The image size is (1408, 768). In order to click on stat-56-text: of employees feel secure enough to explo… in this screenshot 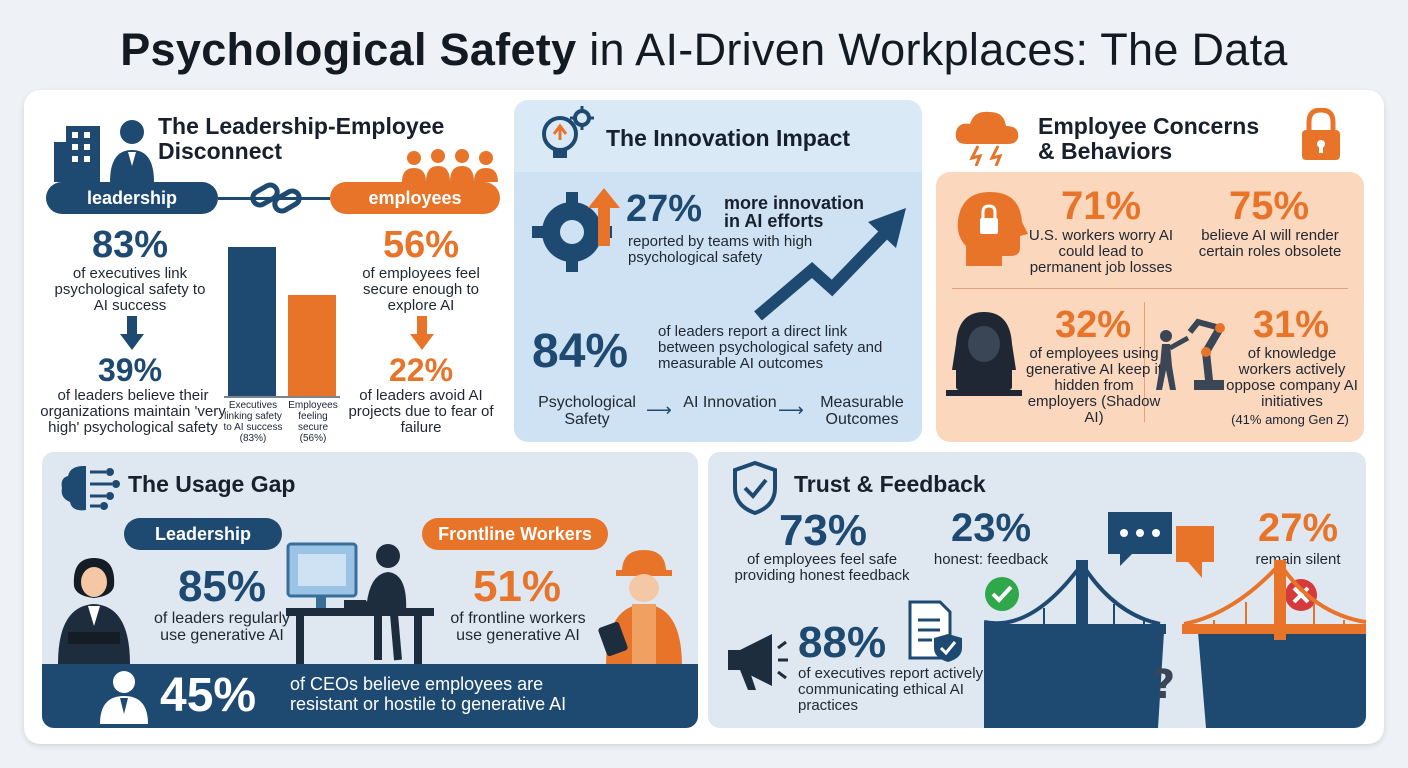, I will do `click(421, 289)`.